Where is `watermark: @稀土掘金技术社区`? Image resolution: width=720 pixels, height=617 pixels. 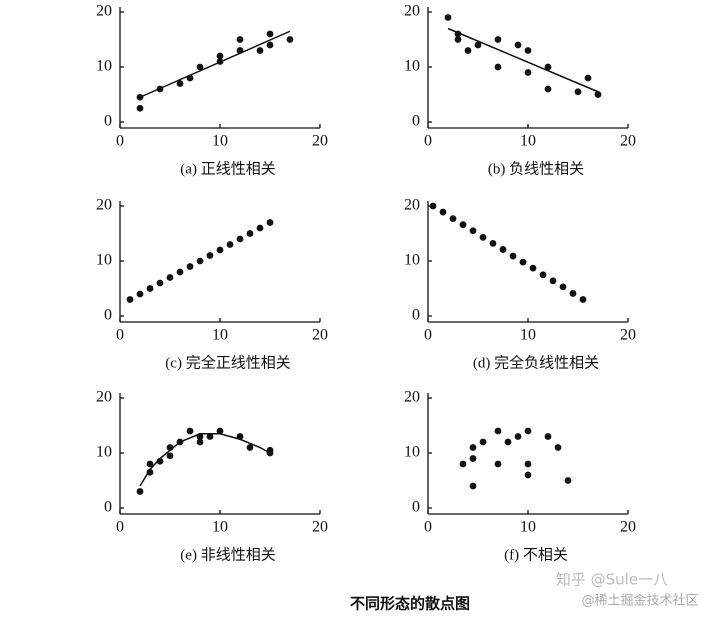 watermark: @稀土掘金技术社区 is located at coordinates (639, 601).